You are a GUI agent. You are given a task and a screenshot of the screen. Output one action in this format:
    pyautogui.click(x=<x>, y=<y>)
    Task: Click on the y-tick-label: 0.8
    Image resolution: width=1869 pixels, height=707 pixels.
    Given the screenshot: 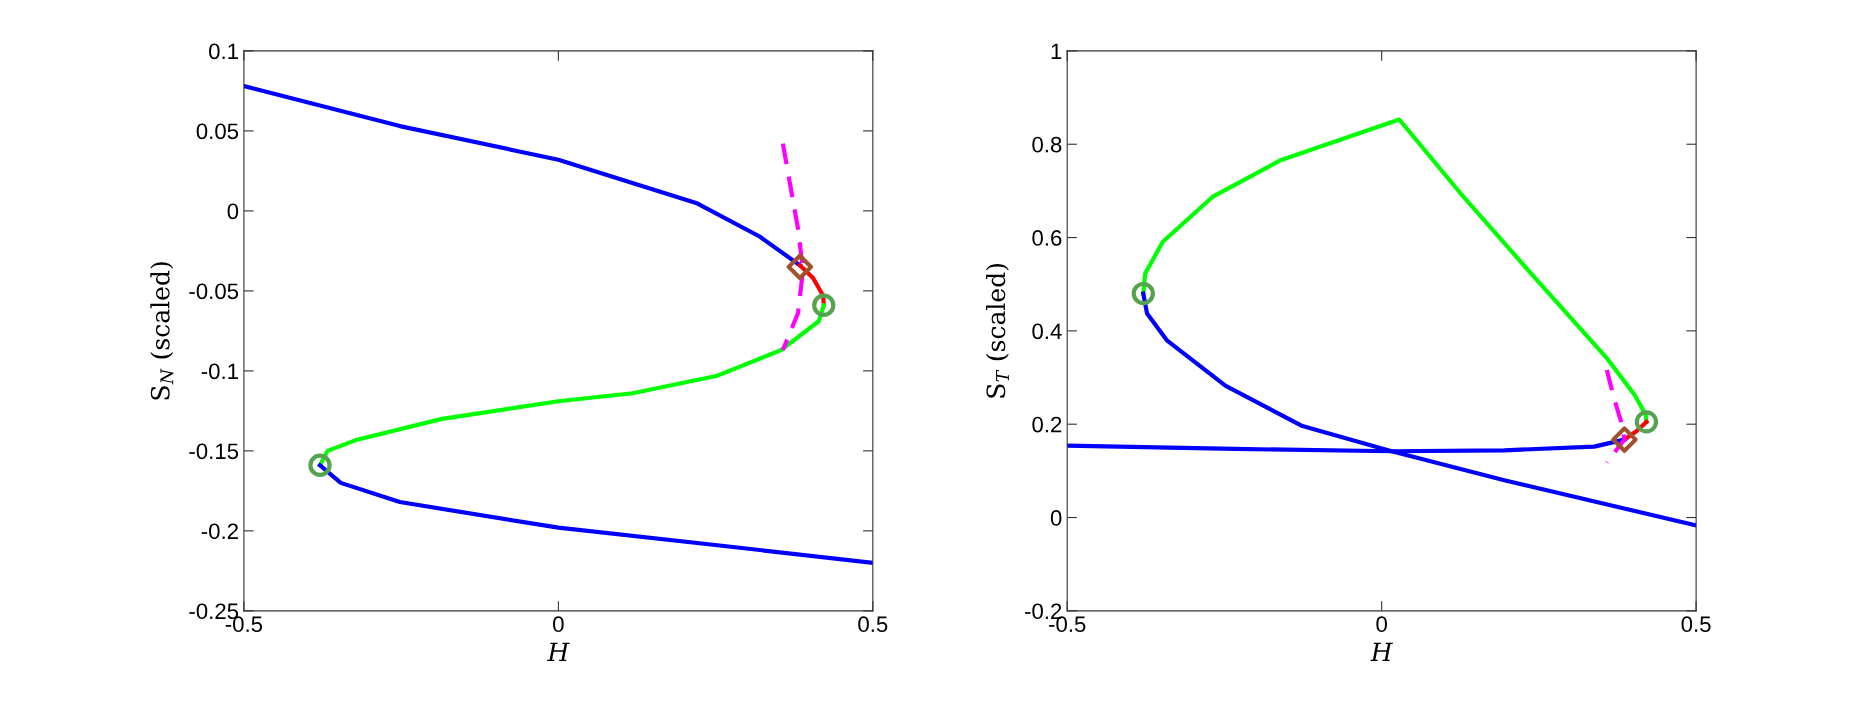 What is the action you would take?
    pyautogui.click(x=1047, y=144)
    